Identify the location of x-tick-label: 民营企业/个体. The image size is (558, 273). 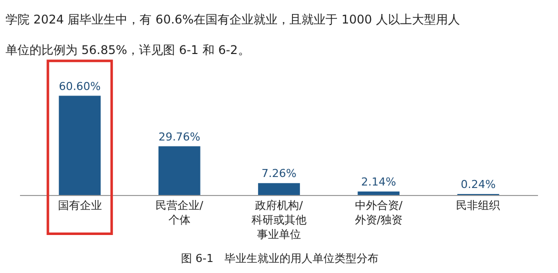
(180, 212).